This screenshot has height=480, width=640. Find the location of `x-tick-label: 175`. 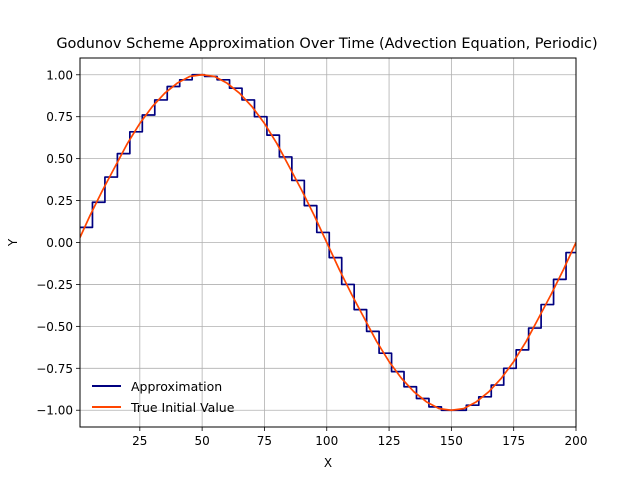

x-tick-label: 175 is located at coordinates (513, 441).